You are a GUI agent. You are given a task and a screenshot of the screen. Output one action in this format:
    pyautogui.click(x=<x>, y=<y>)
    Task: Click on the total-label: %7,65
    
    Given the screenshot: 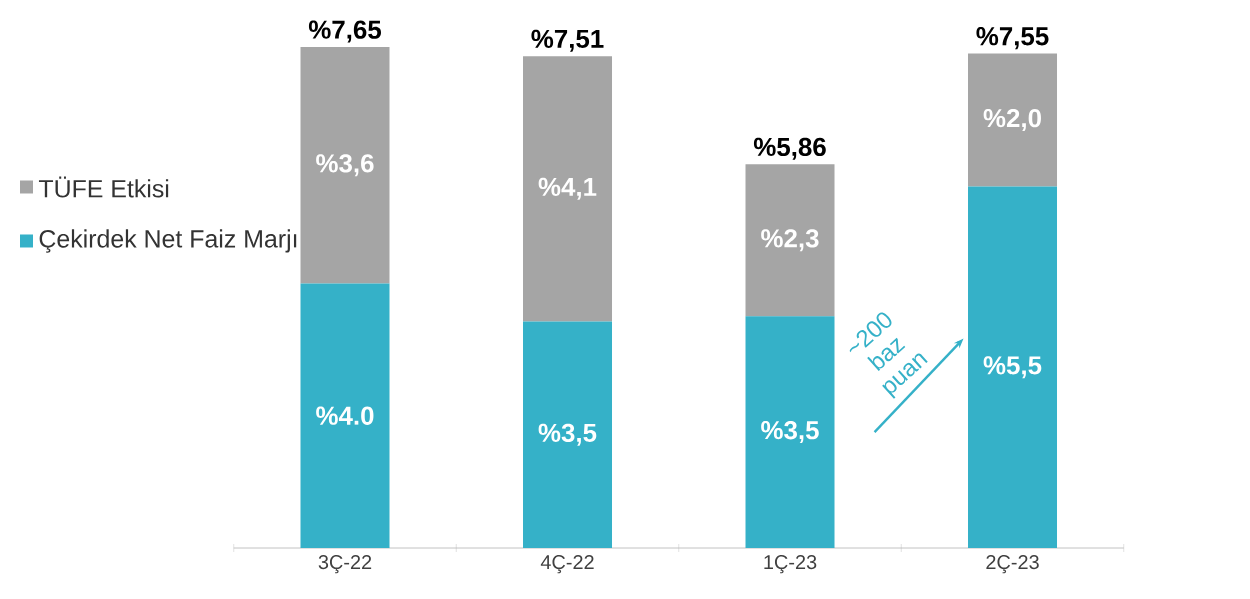 What is the action you would take?
    pyautogui.click(x=344, y=31)
    